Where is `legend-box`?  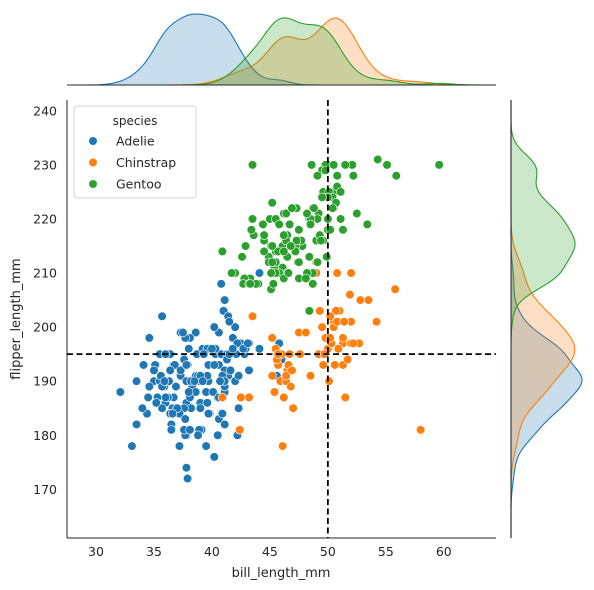
legend-box is located at coordinates (135, 152).